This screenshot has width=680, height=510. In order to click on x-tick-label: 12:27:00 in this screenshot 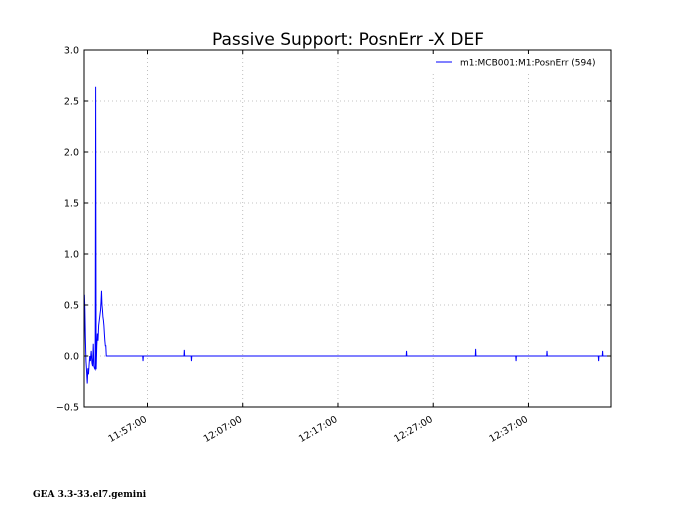, I will do `click(413, 429)`.